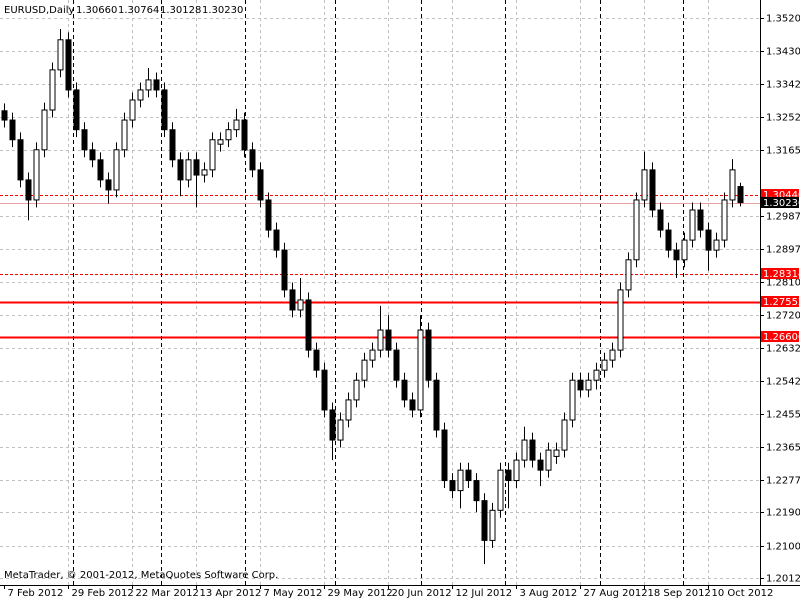 This screenshot has height=600, width=800. What do you see at coordinates (783, 283) in the screenshot?
I see `y-tick-label: 1.28100` at bounding box center [783, 283].